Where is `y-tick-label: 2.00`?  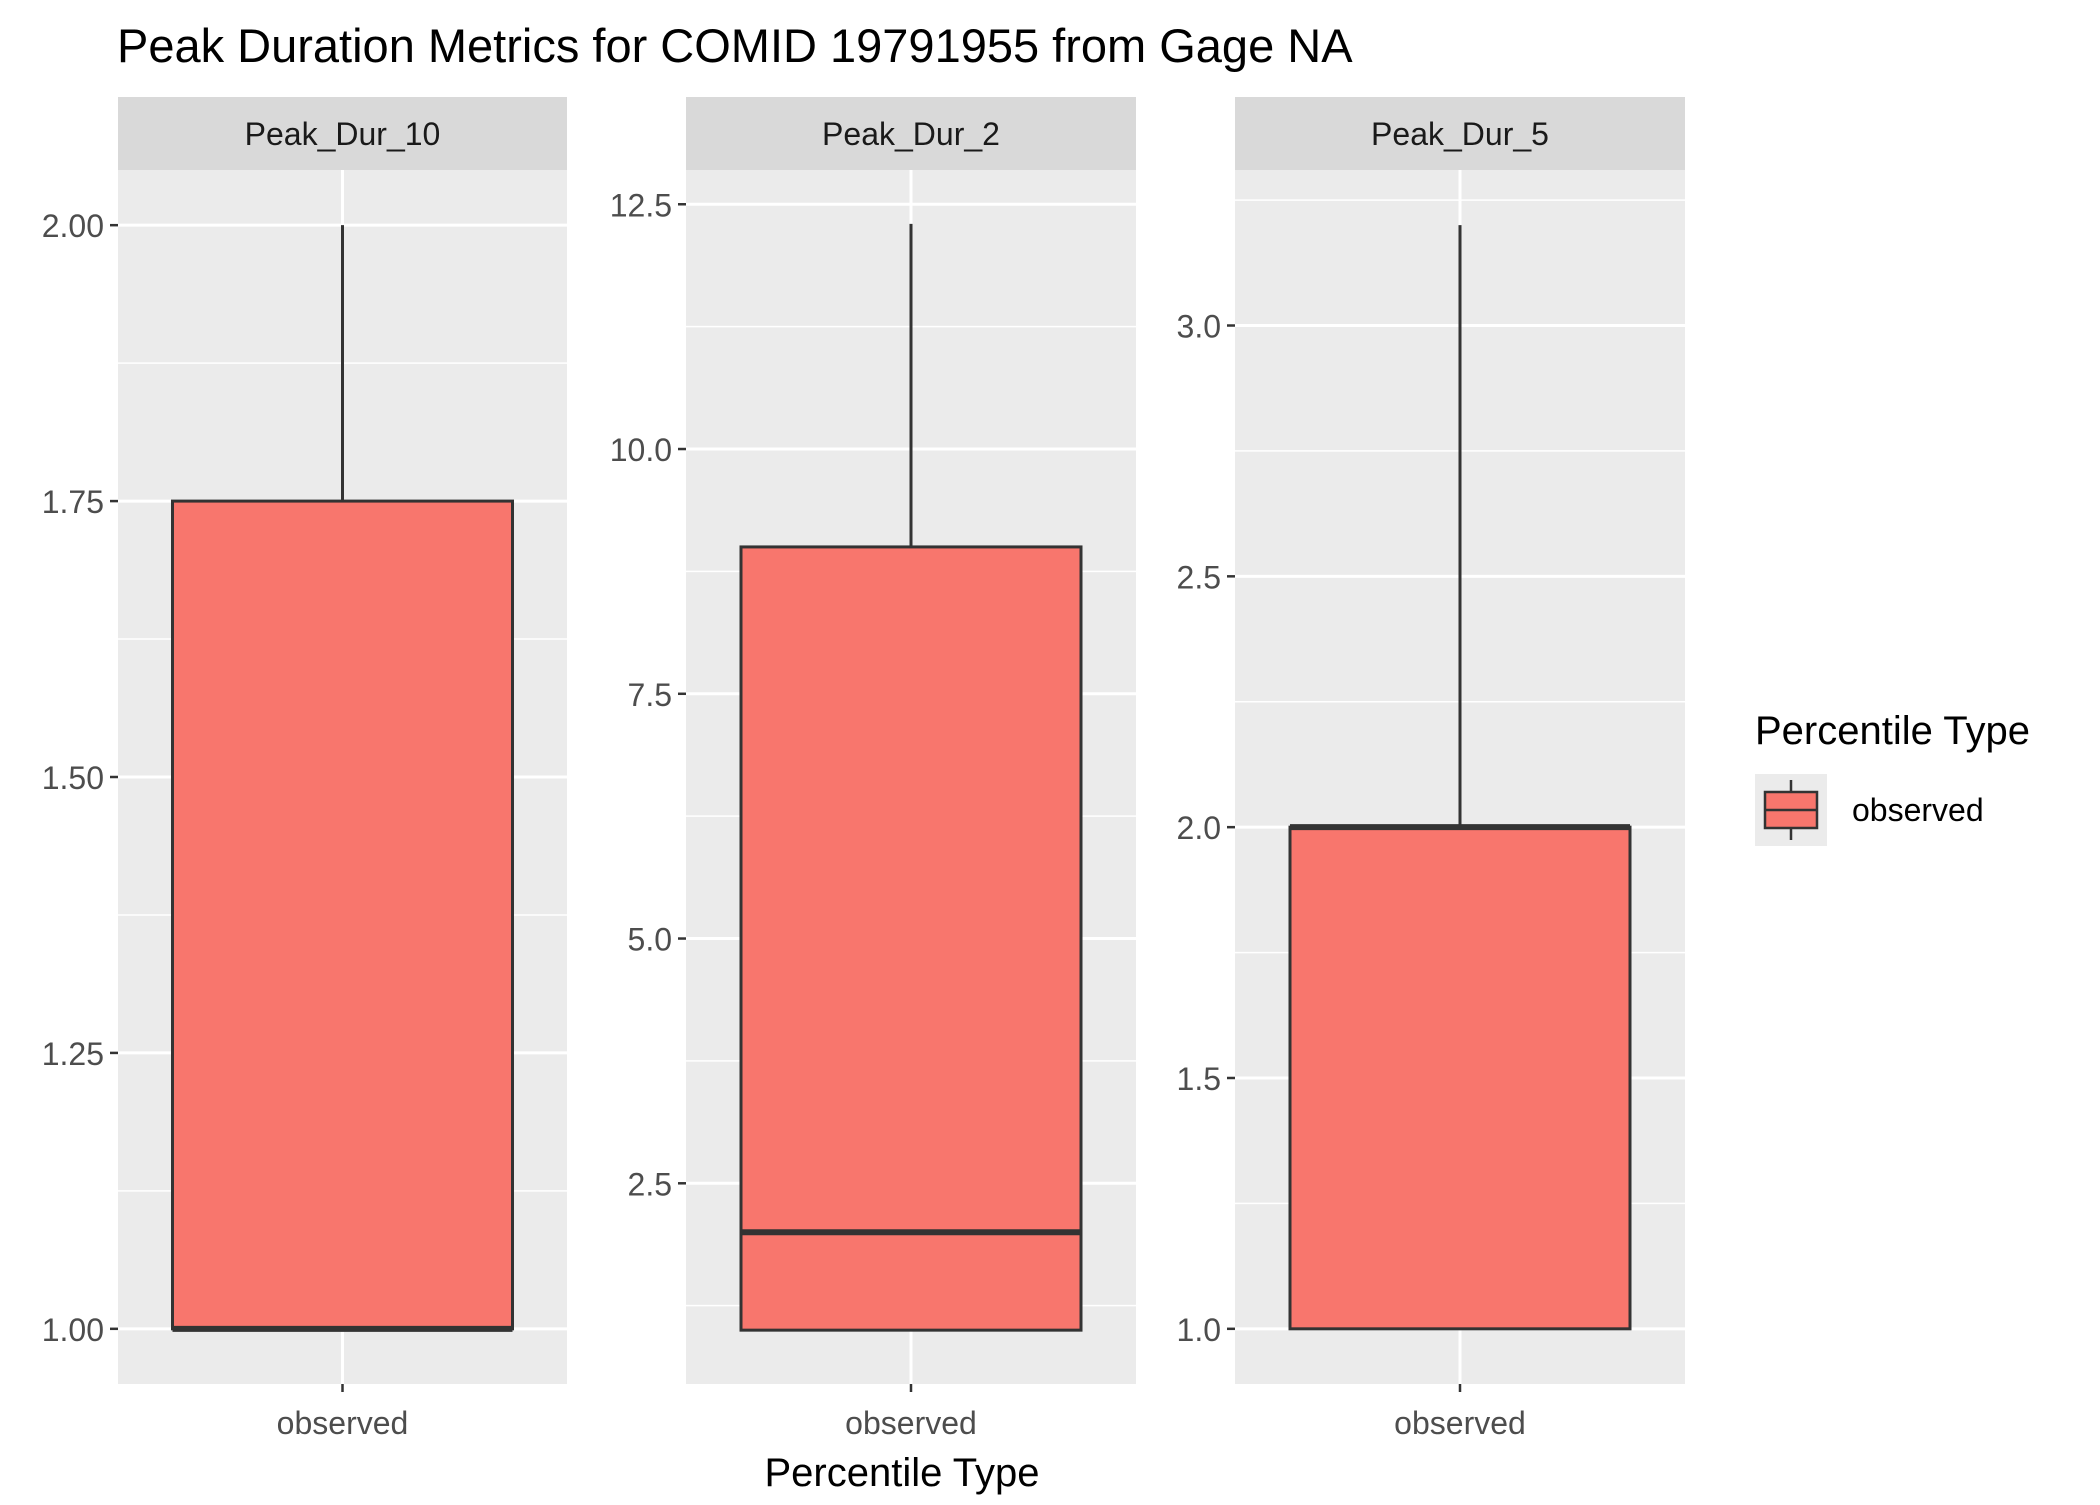 y-tick-label: 2.00 is located at coordinates (73, 226).